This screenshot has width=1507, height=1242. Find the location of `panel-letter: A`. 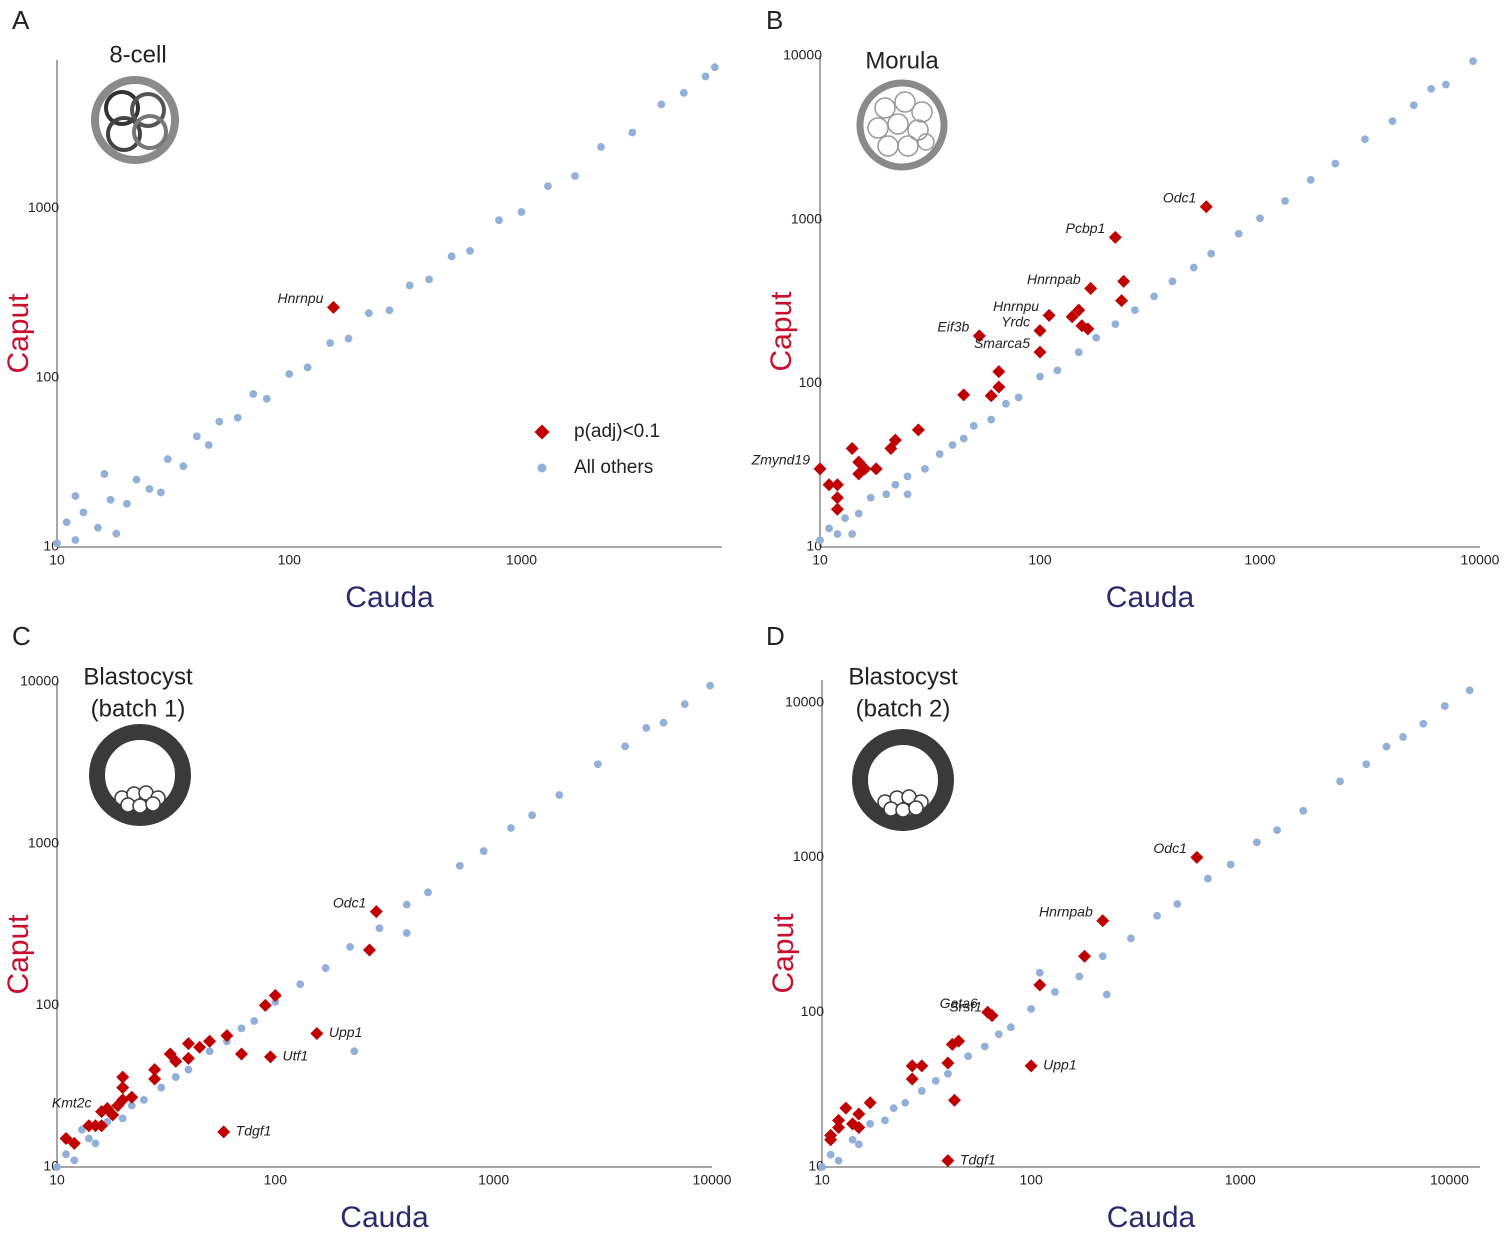

panel-letter: A is located at coordinates (21, 20).